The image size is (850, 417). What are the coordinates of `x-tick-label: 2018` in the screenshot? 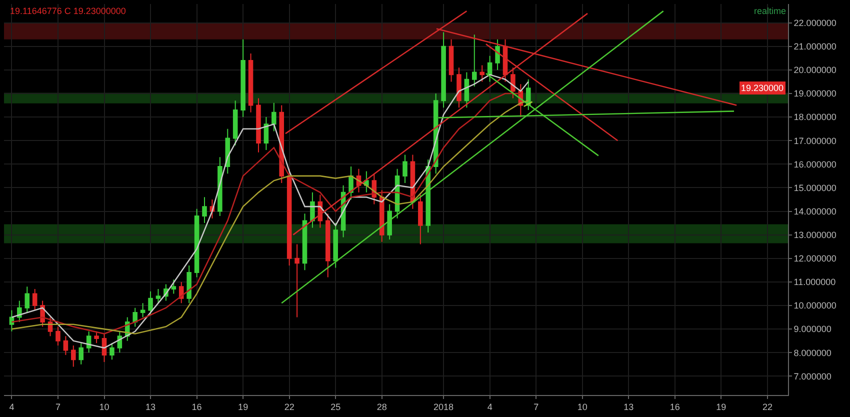 It's located at (444, 407).